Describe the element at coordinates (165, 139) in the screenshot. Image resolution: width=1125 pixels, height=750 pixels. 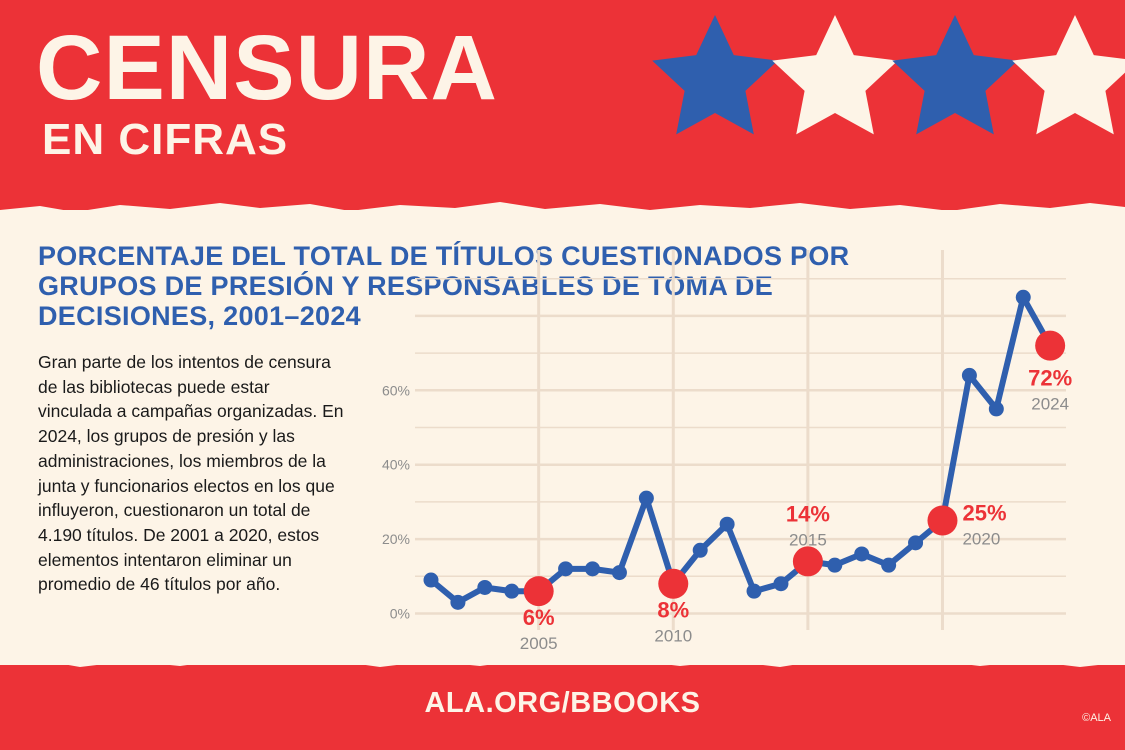
I see `page-subtitle: EN CIFRAS` at that location.